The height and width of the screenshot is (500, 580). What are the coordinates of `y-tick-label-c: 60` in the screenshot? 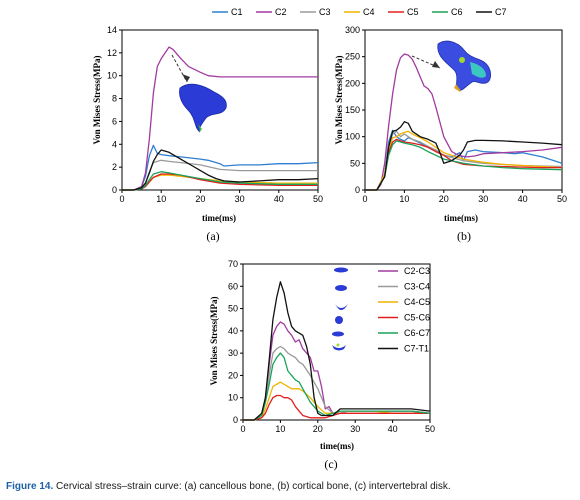 It's located at (233, 286).